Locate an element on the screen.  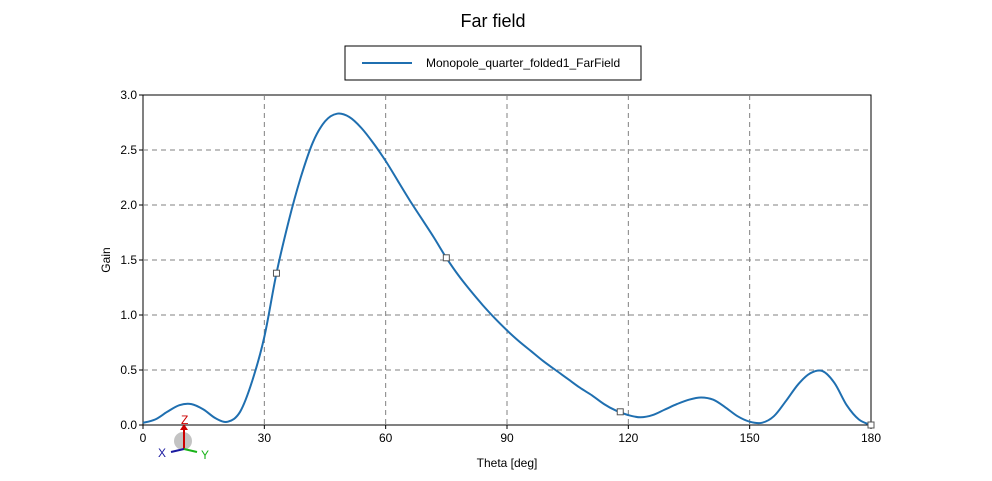
axes-triad-icon: Z X Y is located at coordinates (183, 437).